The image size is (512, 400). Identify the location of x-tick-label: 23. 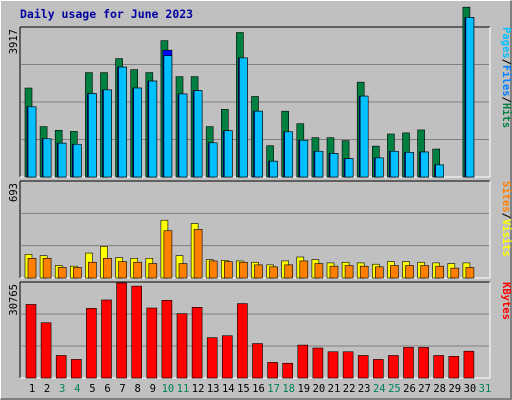
(364, 389).